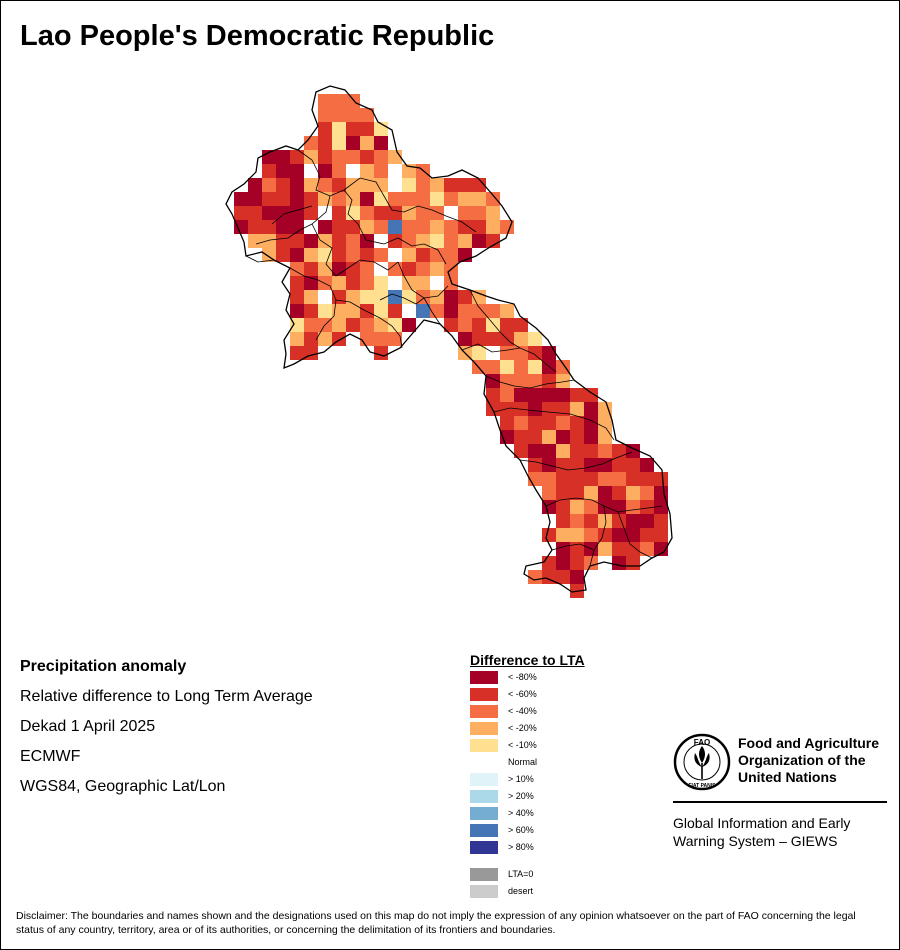 Image resolution: width=900 pixels, height=950 pixels. Describe the element at coordinates (521, 830) in the screenshot. I see `legend-label: > 60%` at that location.